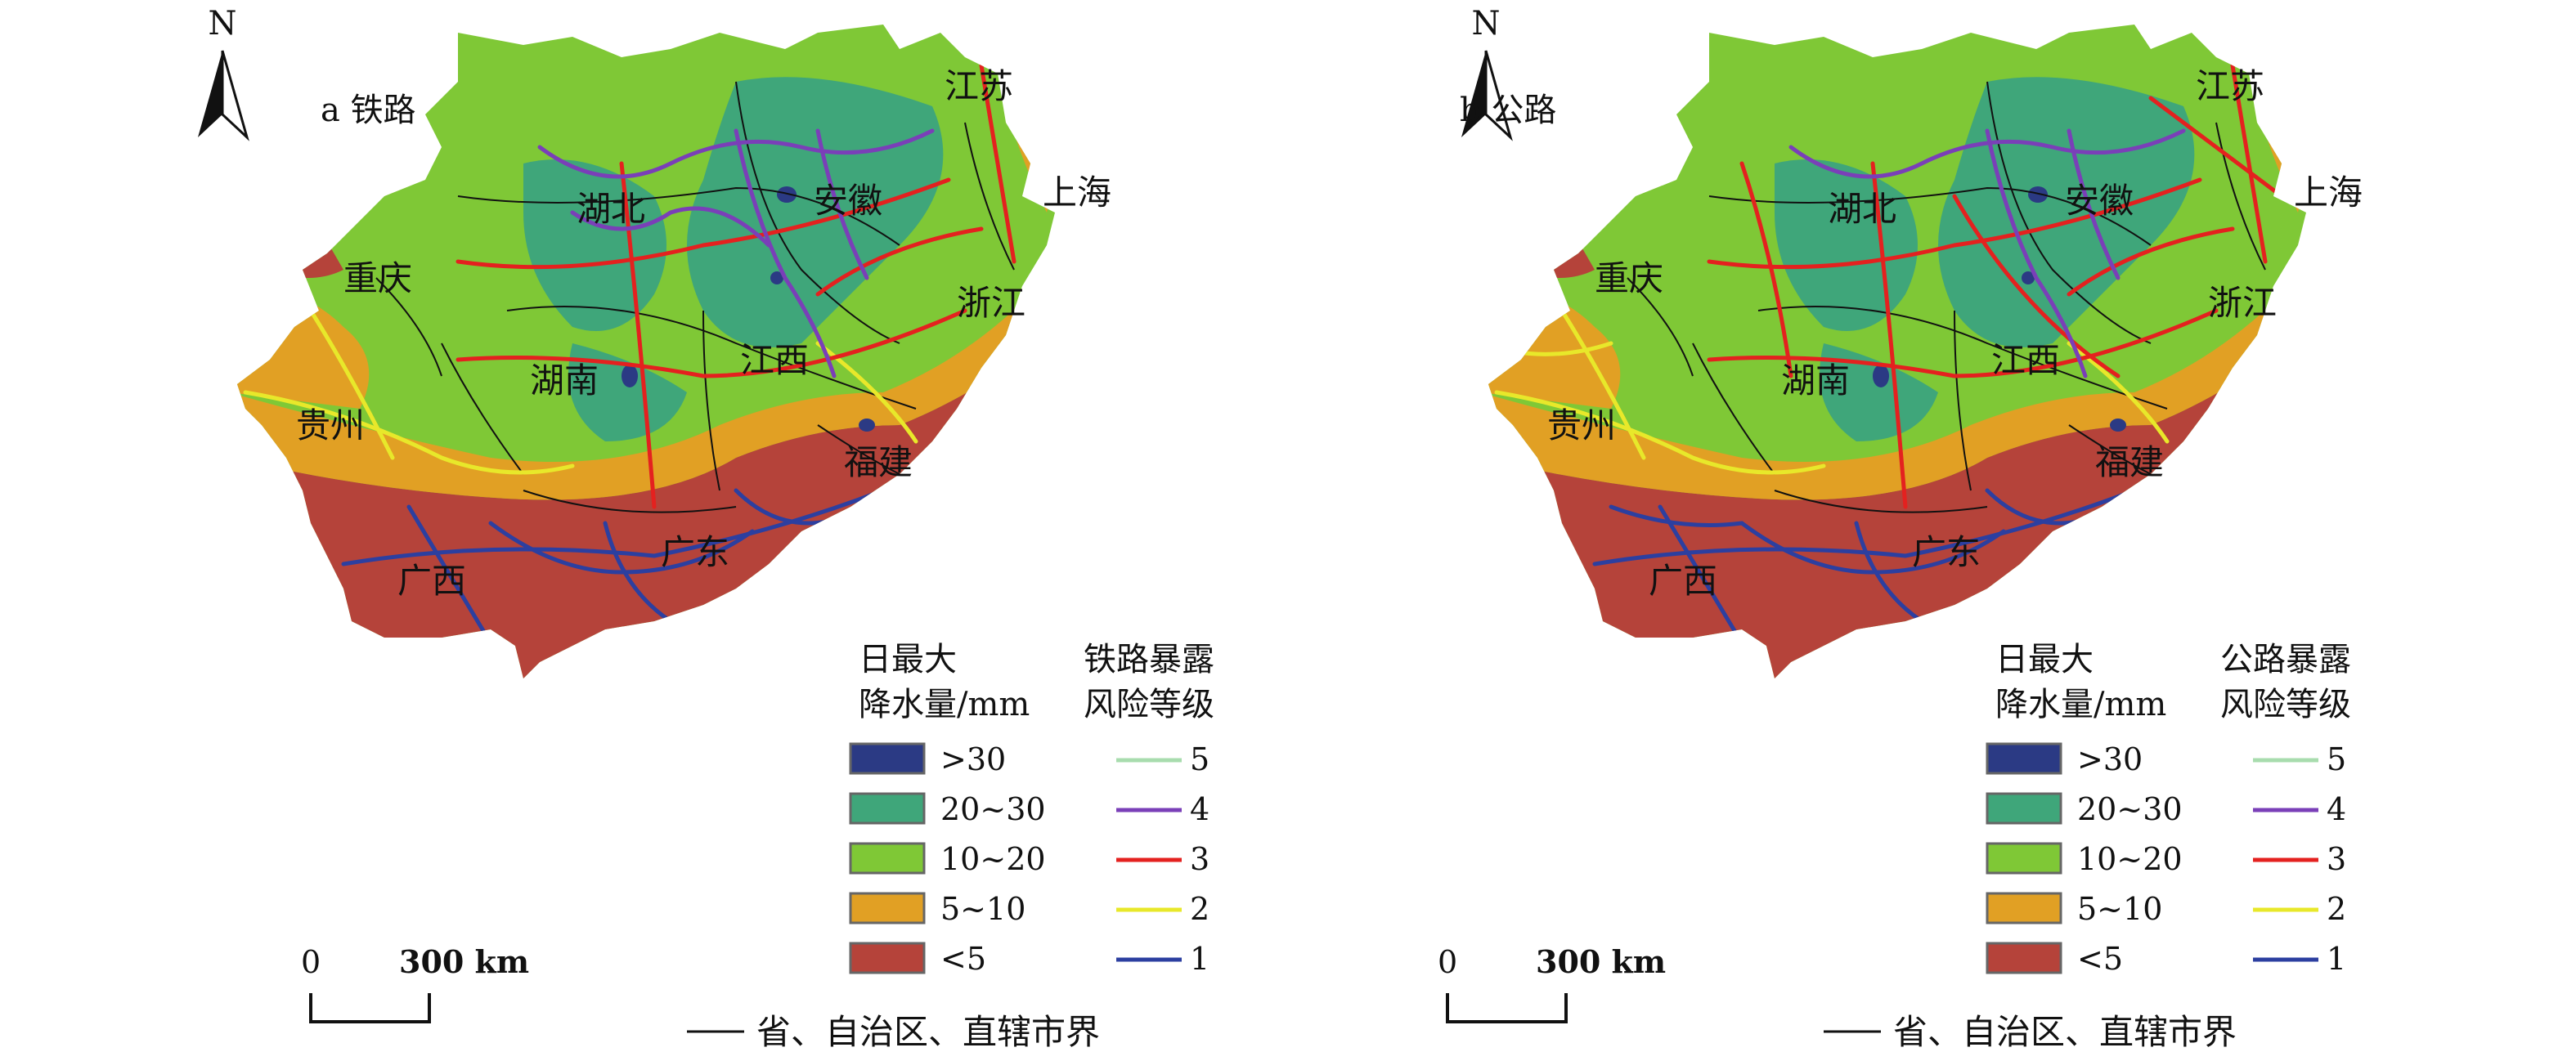 The image size is (2576, 1052). I want to click on risk-legend-heading-1: 铁路暴露, so click(1149, 660).